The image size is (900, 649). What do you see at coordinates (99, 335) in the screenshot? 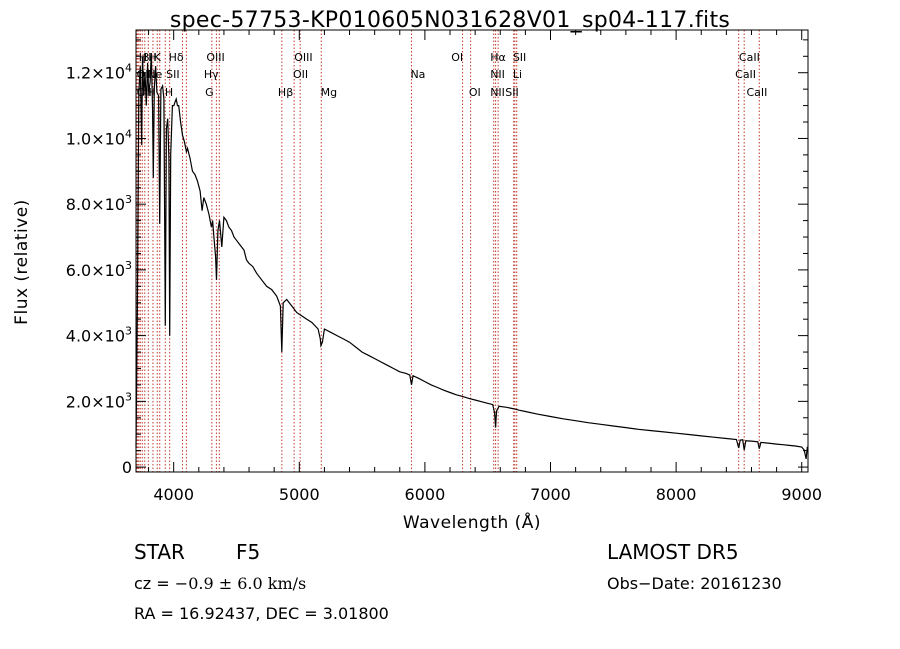
I see `y-tick-label: 4.0×10³` at bounding box center [99, 335].